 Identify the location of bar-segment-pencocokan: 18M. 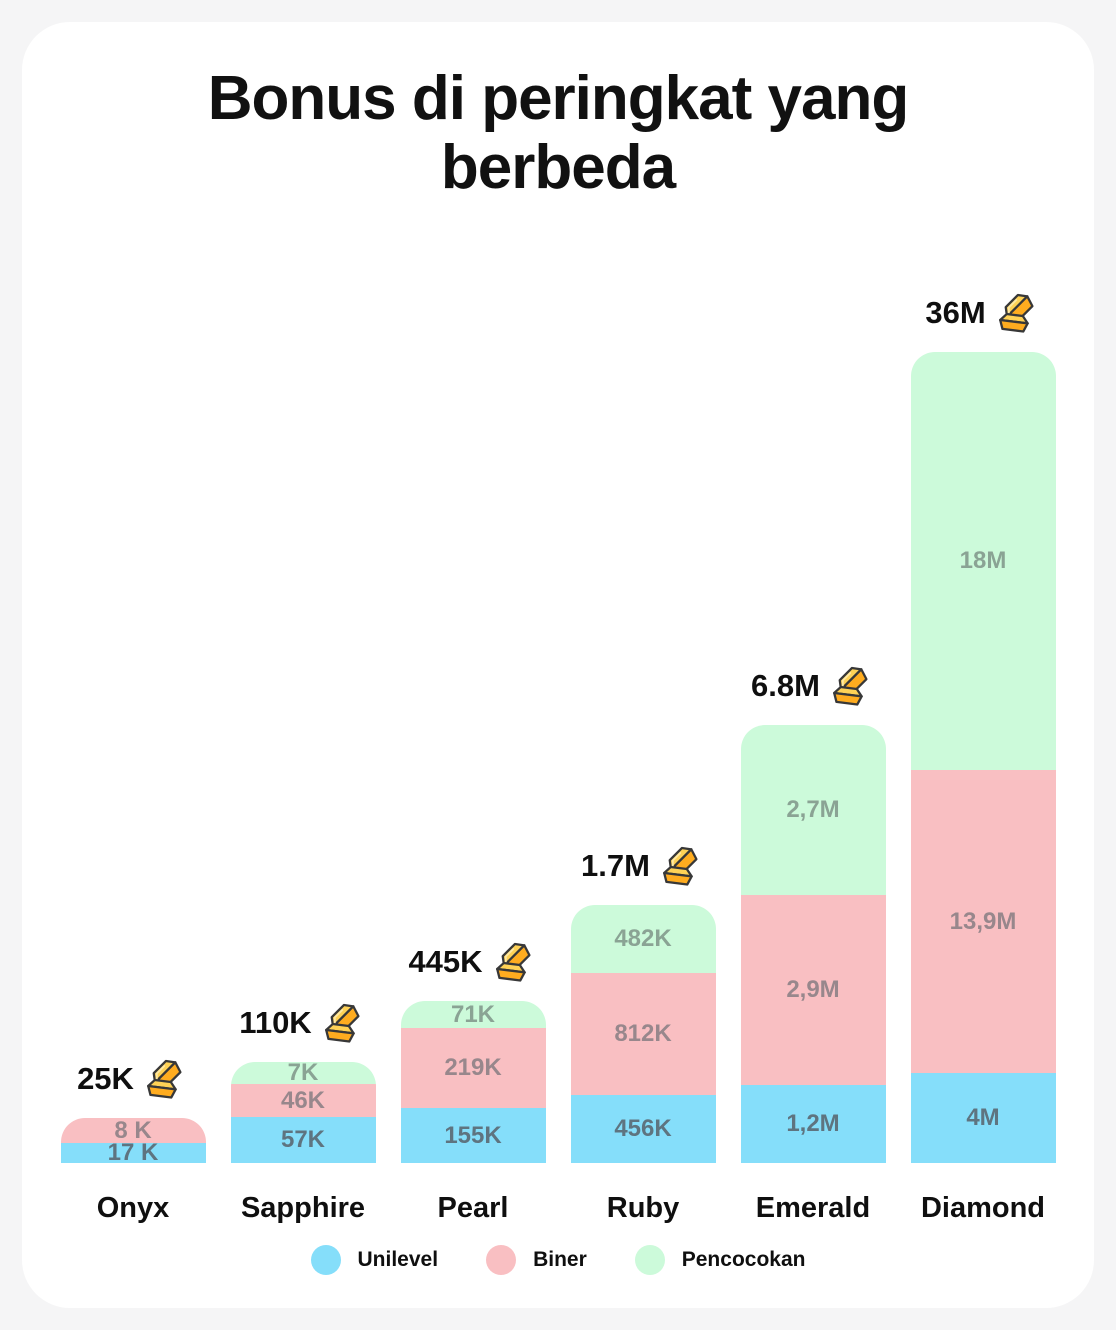
(983, 561).